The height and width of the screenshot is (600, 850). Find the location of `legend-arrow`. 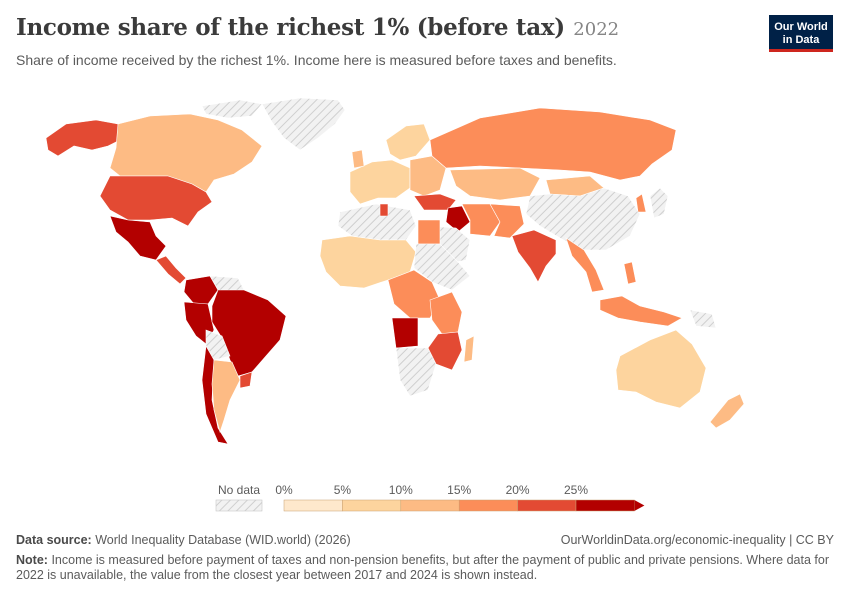

legend-arrow is located at coordinates (639, 505).